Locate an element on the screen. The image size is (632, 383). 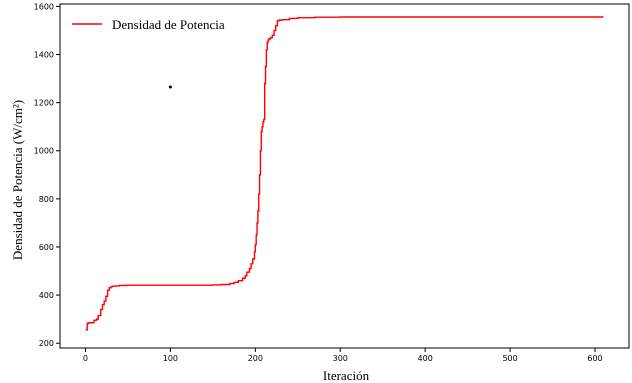
x-axis: 0 100 200 300 400 500 600 is located at coordinates (343, 355).